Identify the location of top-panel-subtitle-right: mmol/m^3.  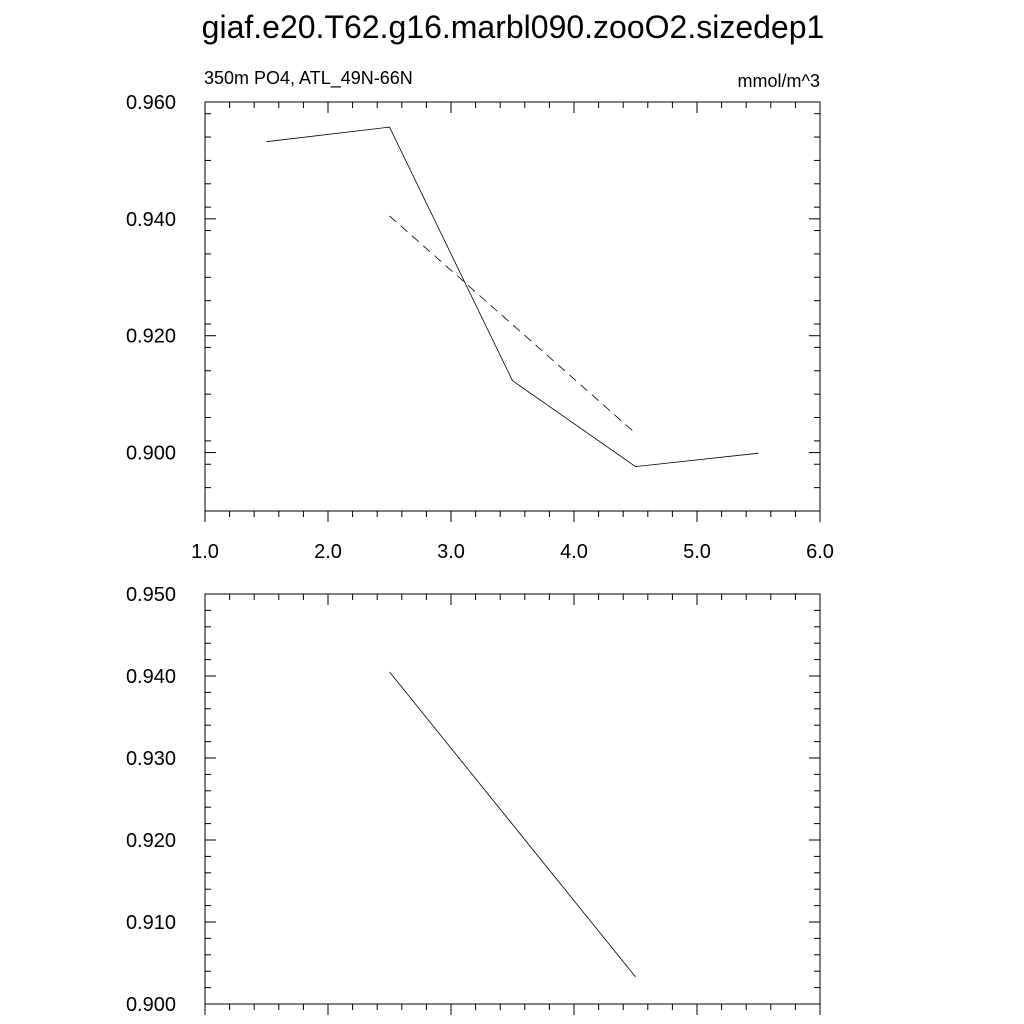
(779, 81).